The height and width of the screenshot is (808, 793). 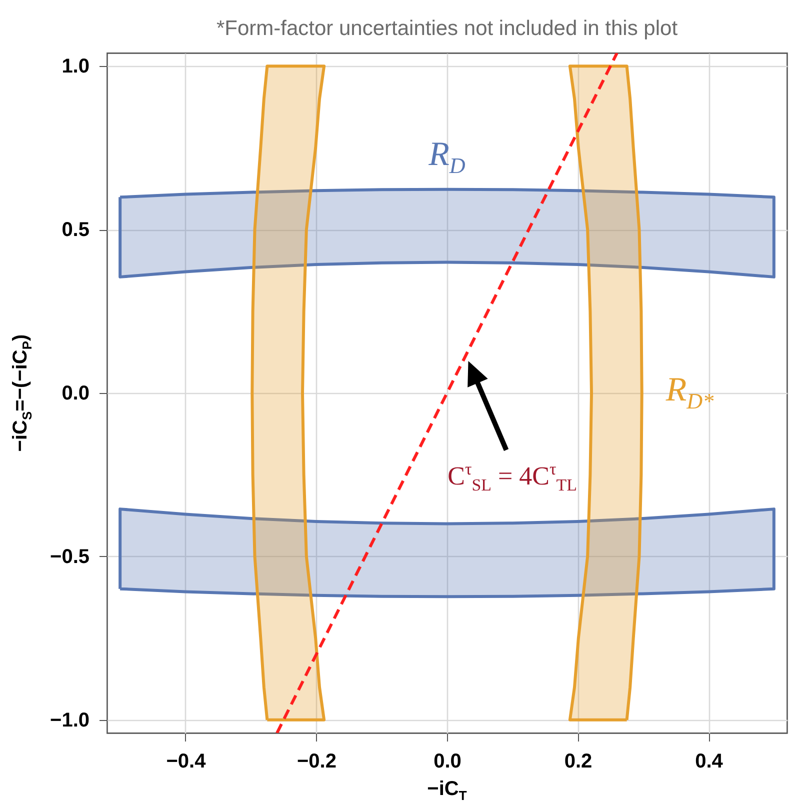 What do you see at coordinates (578, 761) in the screenshot?
I see `x-tick-label: 0.2` at bounding box center [578, 761].